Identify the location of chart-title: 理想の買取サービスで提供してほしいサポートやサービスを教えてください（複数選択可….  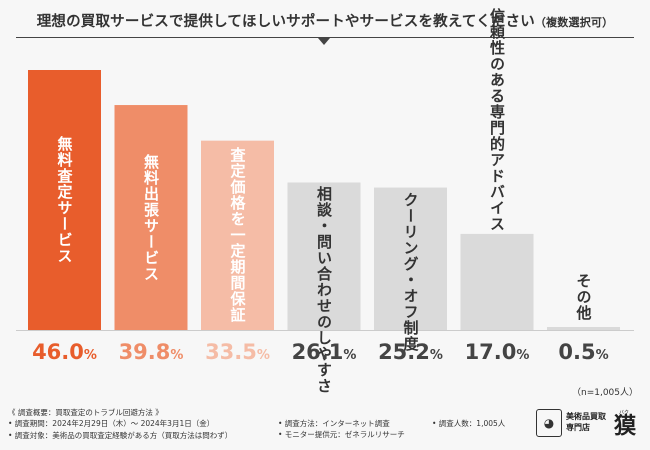
(325, 20).